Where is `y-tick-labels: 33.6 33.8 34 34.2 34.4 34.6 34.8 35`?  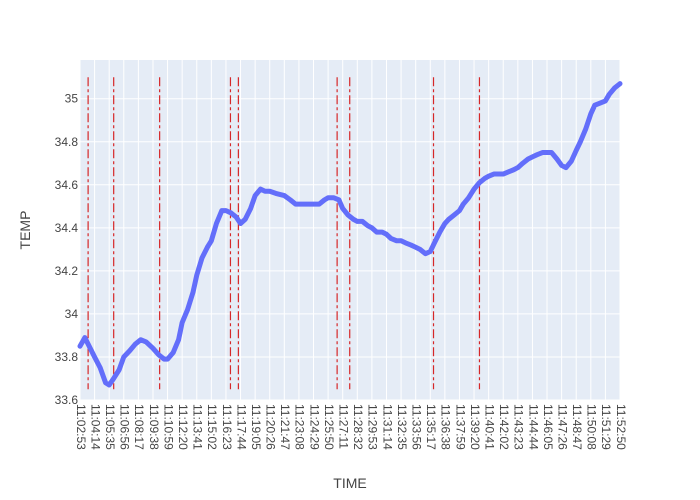
y-tick-labels: 33.6 33.8 34 34.2 34.4 34.6 34.8 35 is located at coordinates (67, 249).